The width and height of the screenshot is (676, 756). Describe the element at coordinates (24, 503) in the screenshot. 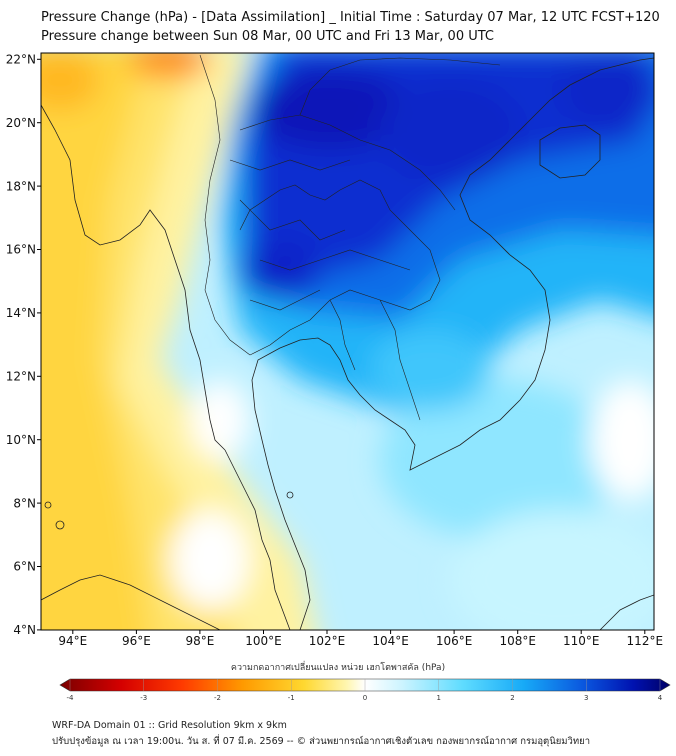

I see `lat-label-8: 8°N` at that location.